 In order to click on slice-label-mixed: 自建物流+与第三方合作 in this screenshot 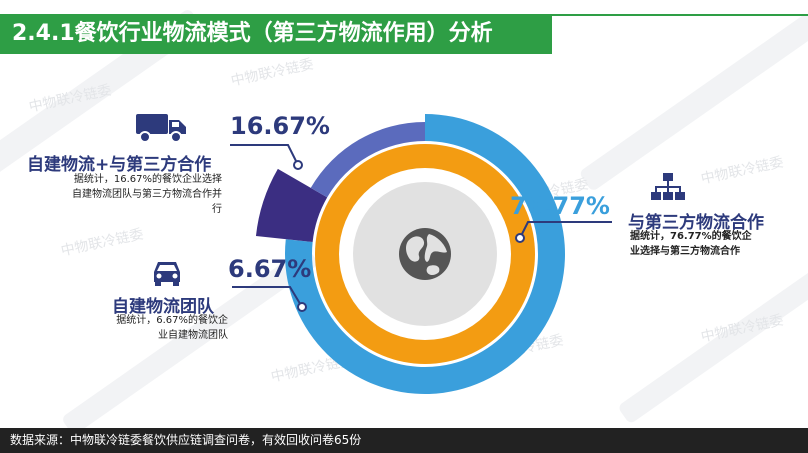, I will do `click(119, 165)`.